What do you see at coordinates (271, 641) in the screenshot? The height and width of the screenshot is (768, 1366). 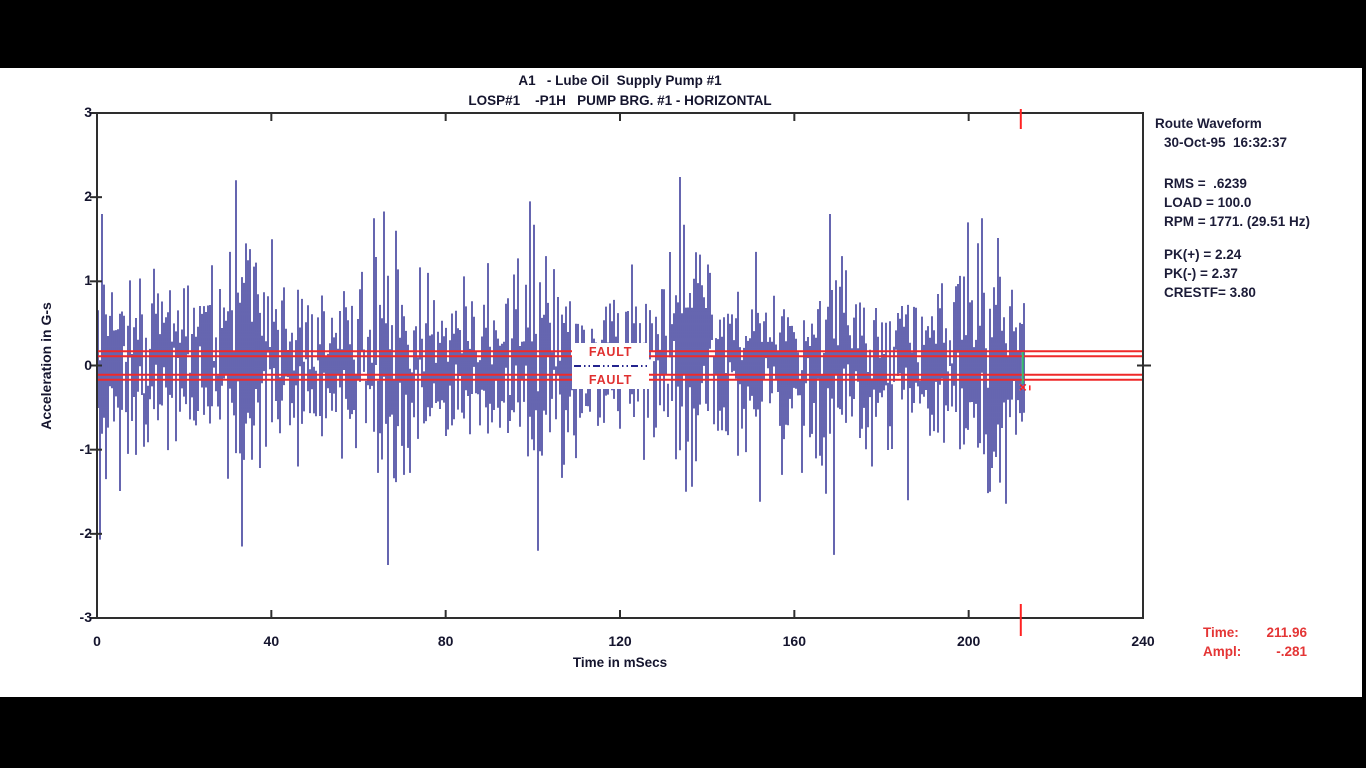 I see `x-tick-label: 40` at bounding box center [271, 641].